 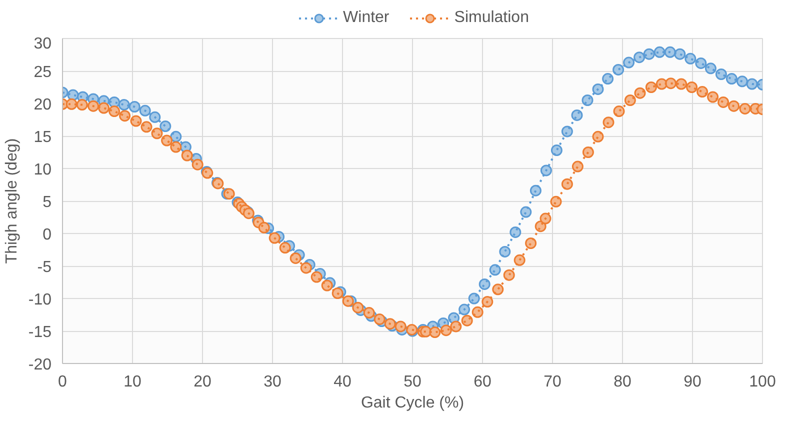 What do you see at coordinates (413, 382) in the screenshot?
I see `x-tick-label: 50` at bounding box center [413, 382].